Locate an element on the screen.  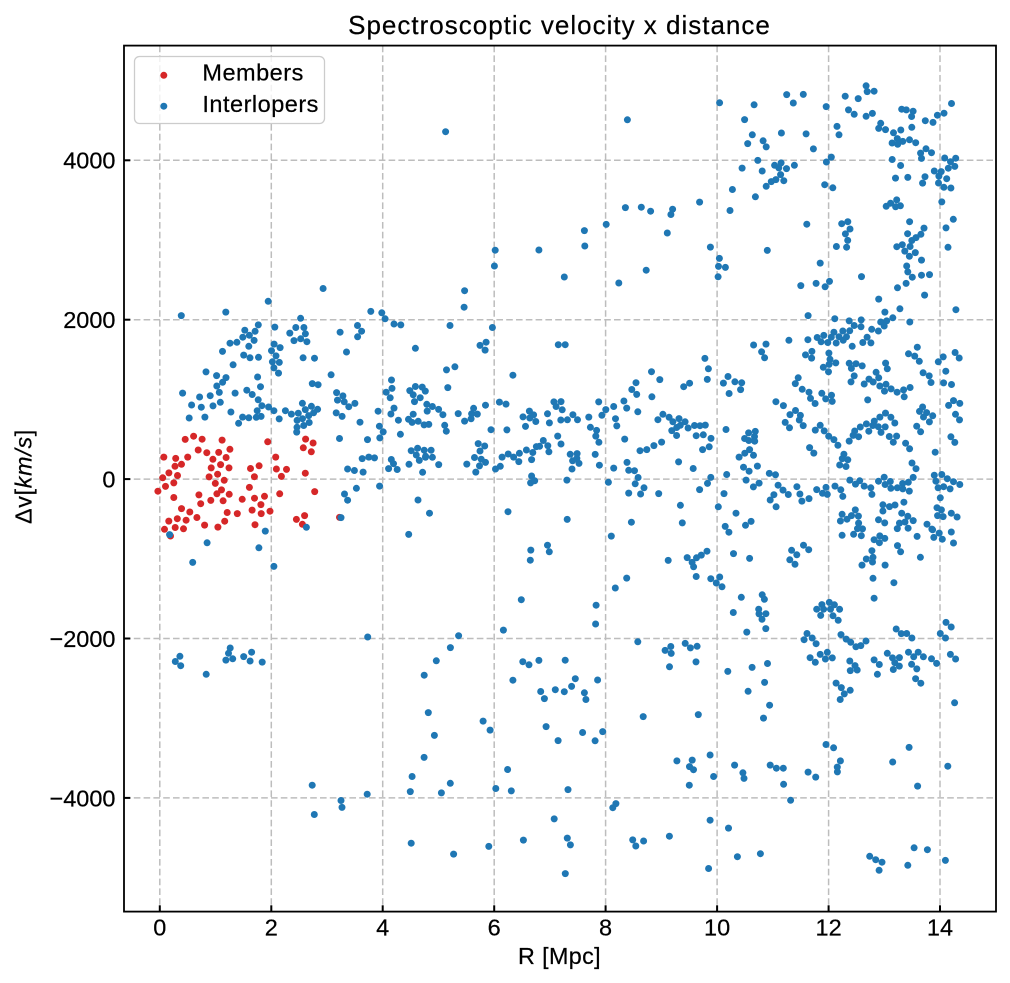
svg-text: Δv[km/s] is located at coordinates (24, 476).